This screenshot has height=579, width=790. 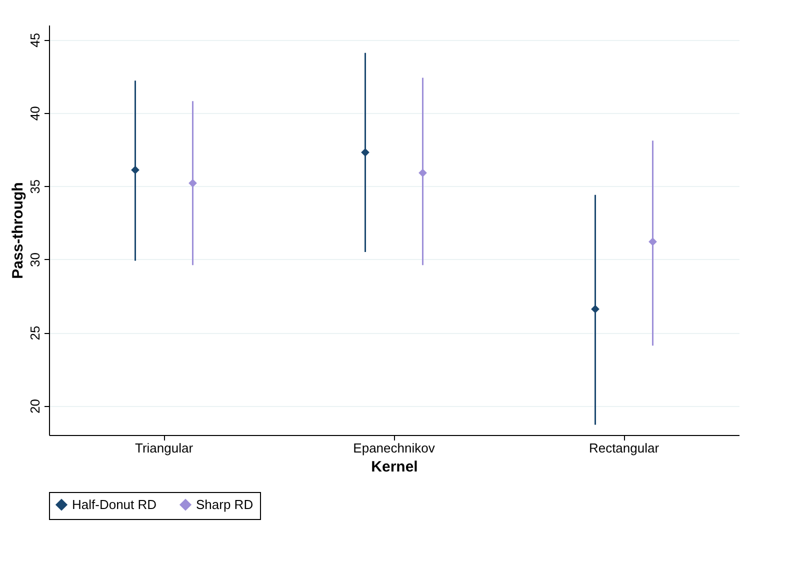 What do you see at coordinates (35, 40) in the screenshot?
I see `y-tick-label: 45` at bounding box center [35, 40].